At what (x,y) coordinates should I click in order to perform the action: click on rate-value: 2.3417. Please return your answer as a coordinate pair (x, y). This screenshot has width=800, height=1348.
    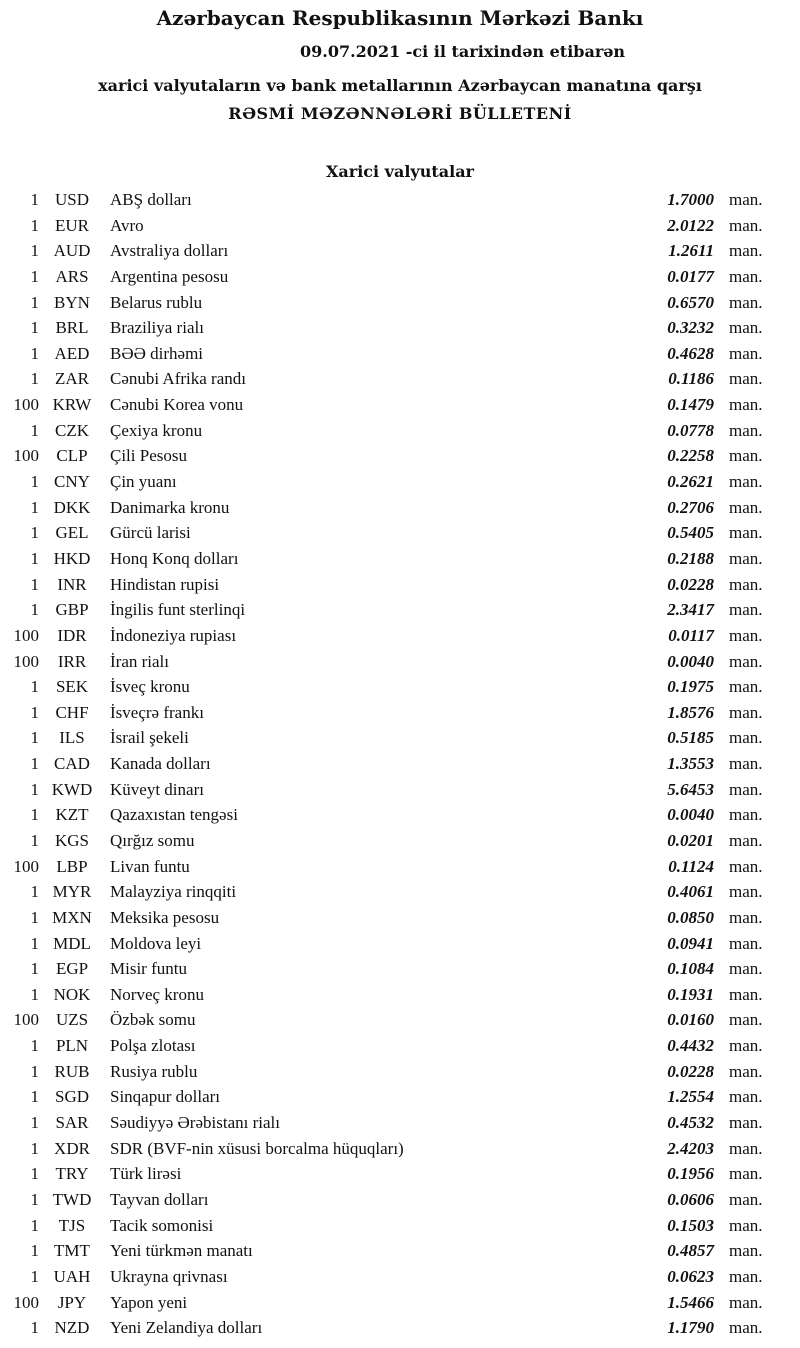
    Looking at the image, I should click on (690, 610).